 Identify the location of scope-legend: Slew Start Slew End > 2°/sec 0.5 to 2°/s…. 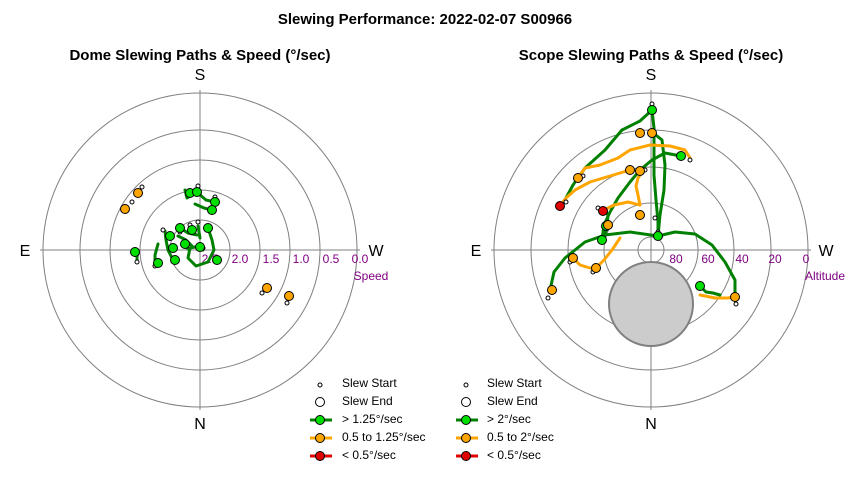
(505, 419).